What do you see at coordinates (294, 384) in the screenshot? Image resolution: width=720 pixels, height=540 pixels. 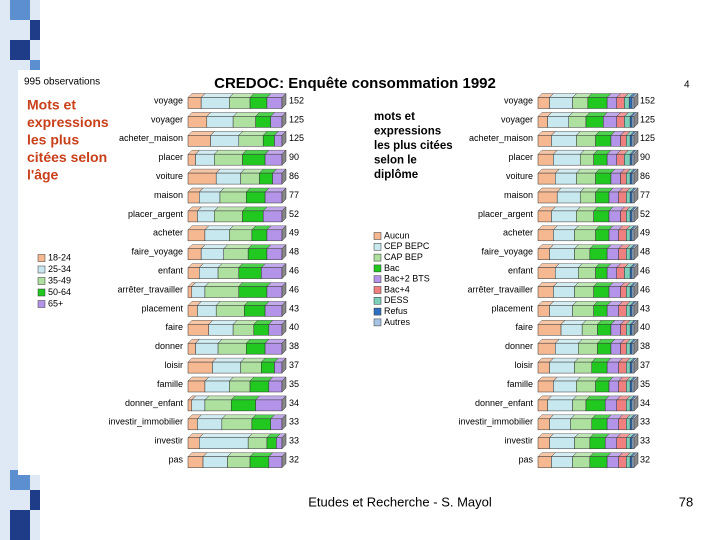 I see `count-label: 35` at bounding box center [294, 384].